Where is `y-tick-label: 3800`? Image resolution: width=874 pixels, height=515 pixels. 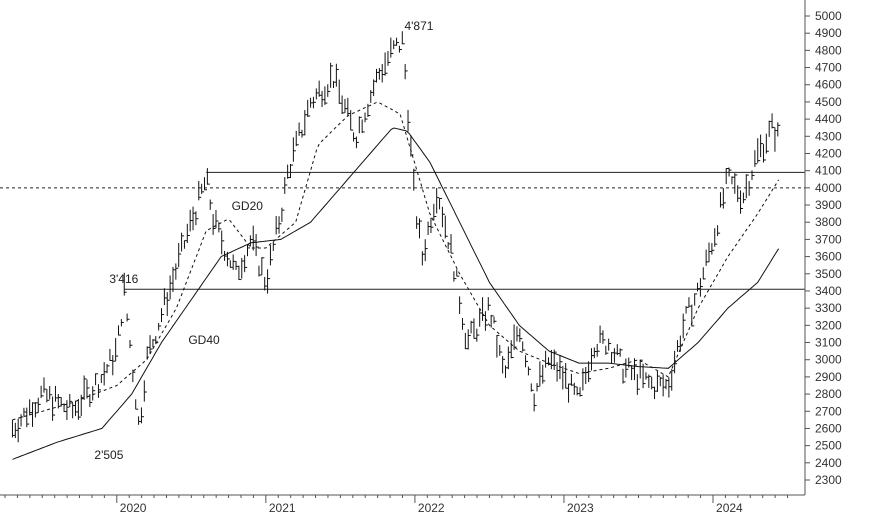
y-tick-label: 3800 is located at coordinates (828, 222).